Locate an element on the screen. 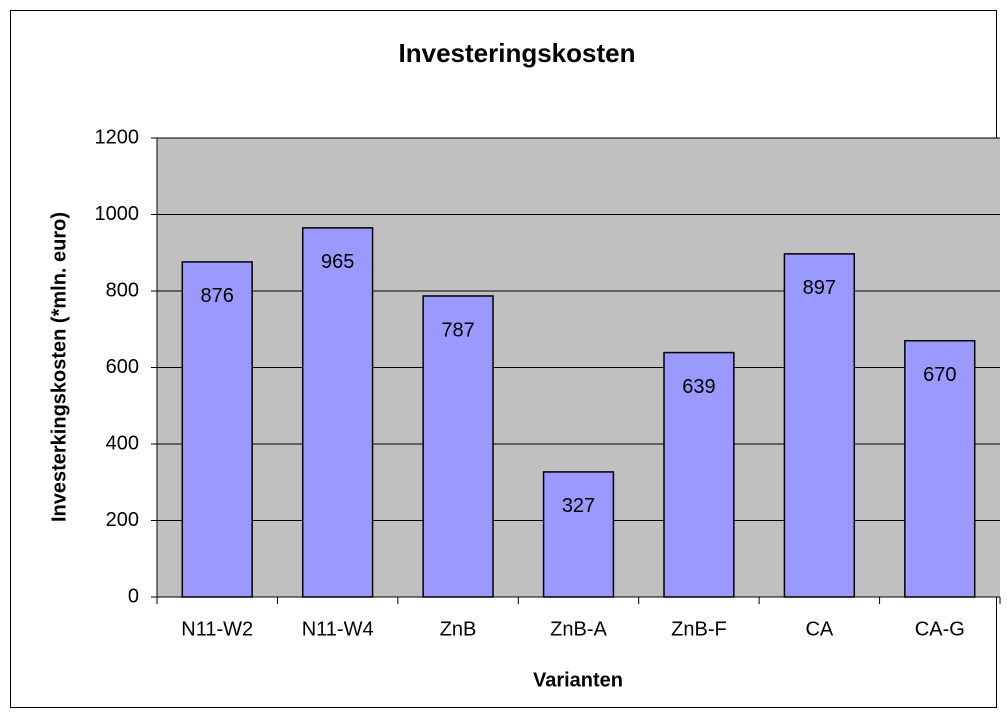 The height and width of the screenshot is (719, 1007). x-tick-label: CA is located at coordinates (819, 629).